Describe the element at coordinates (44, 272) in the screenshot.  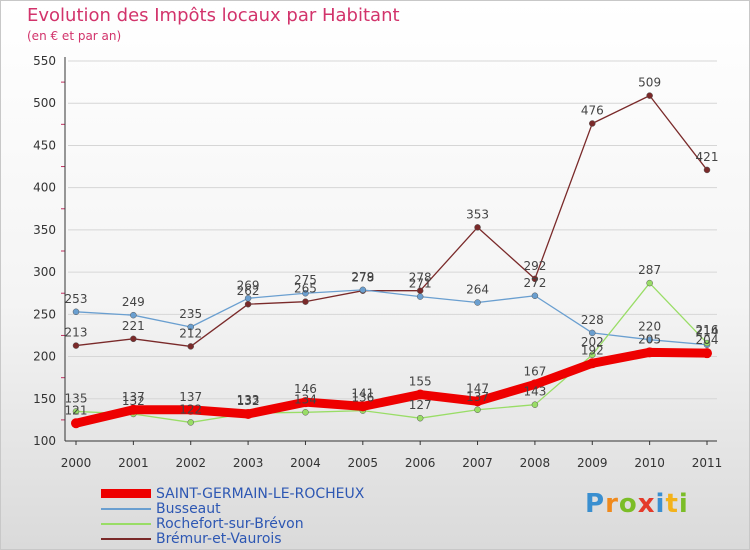
I see `y-tick-label: 300` at that location.